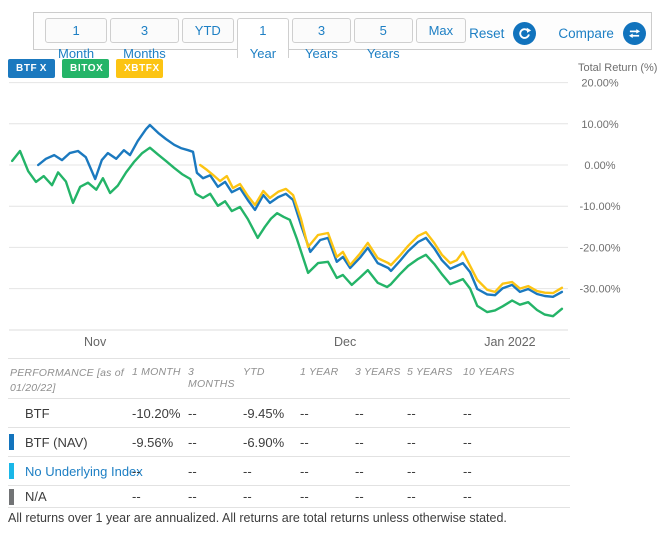 Image resolution: width=666 pixels, height=538 pixels. I want to click on tab-1-month: 1 Month, so click(76, 39).